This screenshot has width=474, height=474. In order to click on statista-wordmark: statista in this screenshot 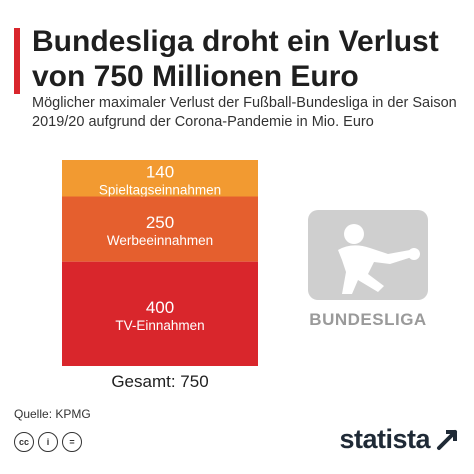, I will do `click(384, 439)`.